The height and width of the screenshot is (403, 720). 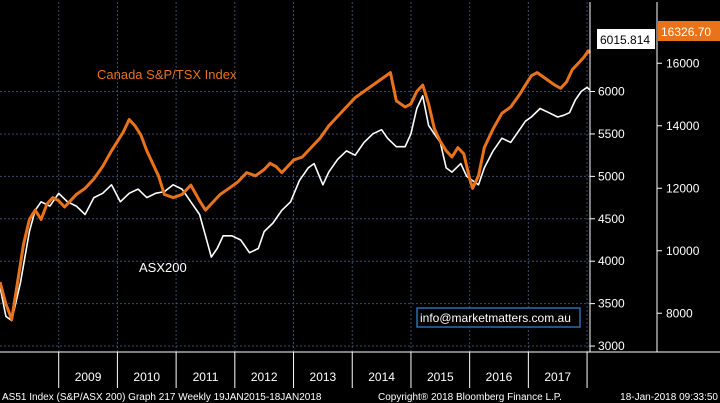 I want to click on tick-label-left-4000: 4000, so click(x=611, y=261).